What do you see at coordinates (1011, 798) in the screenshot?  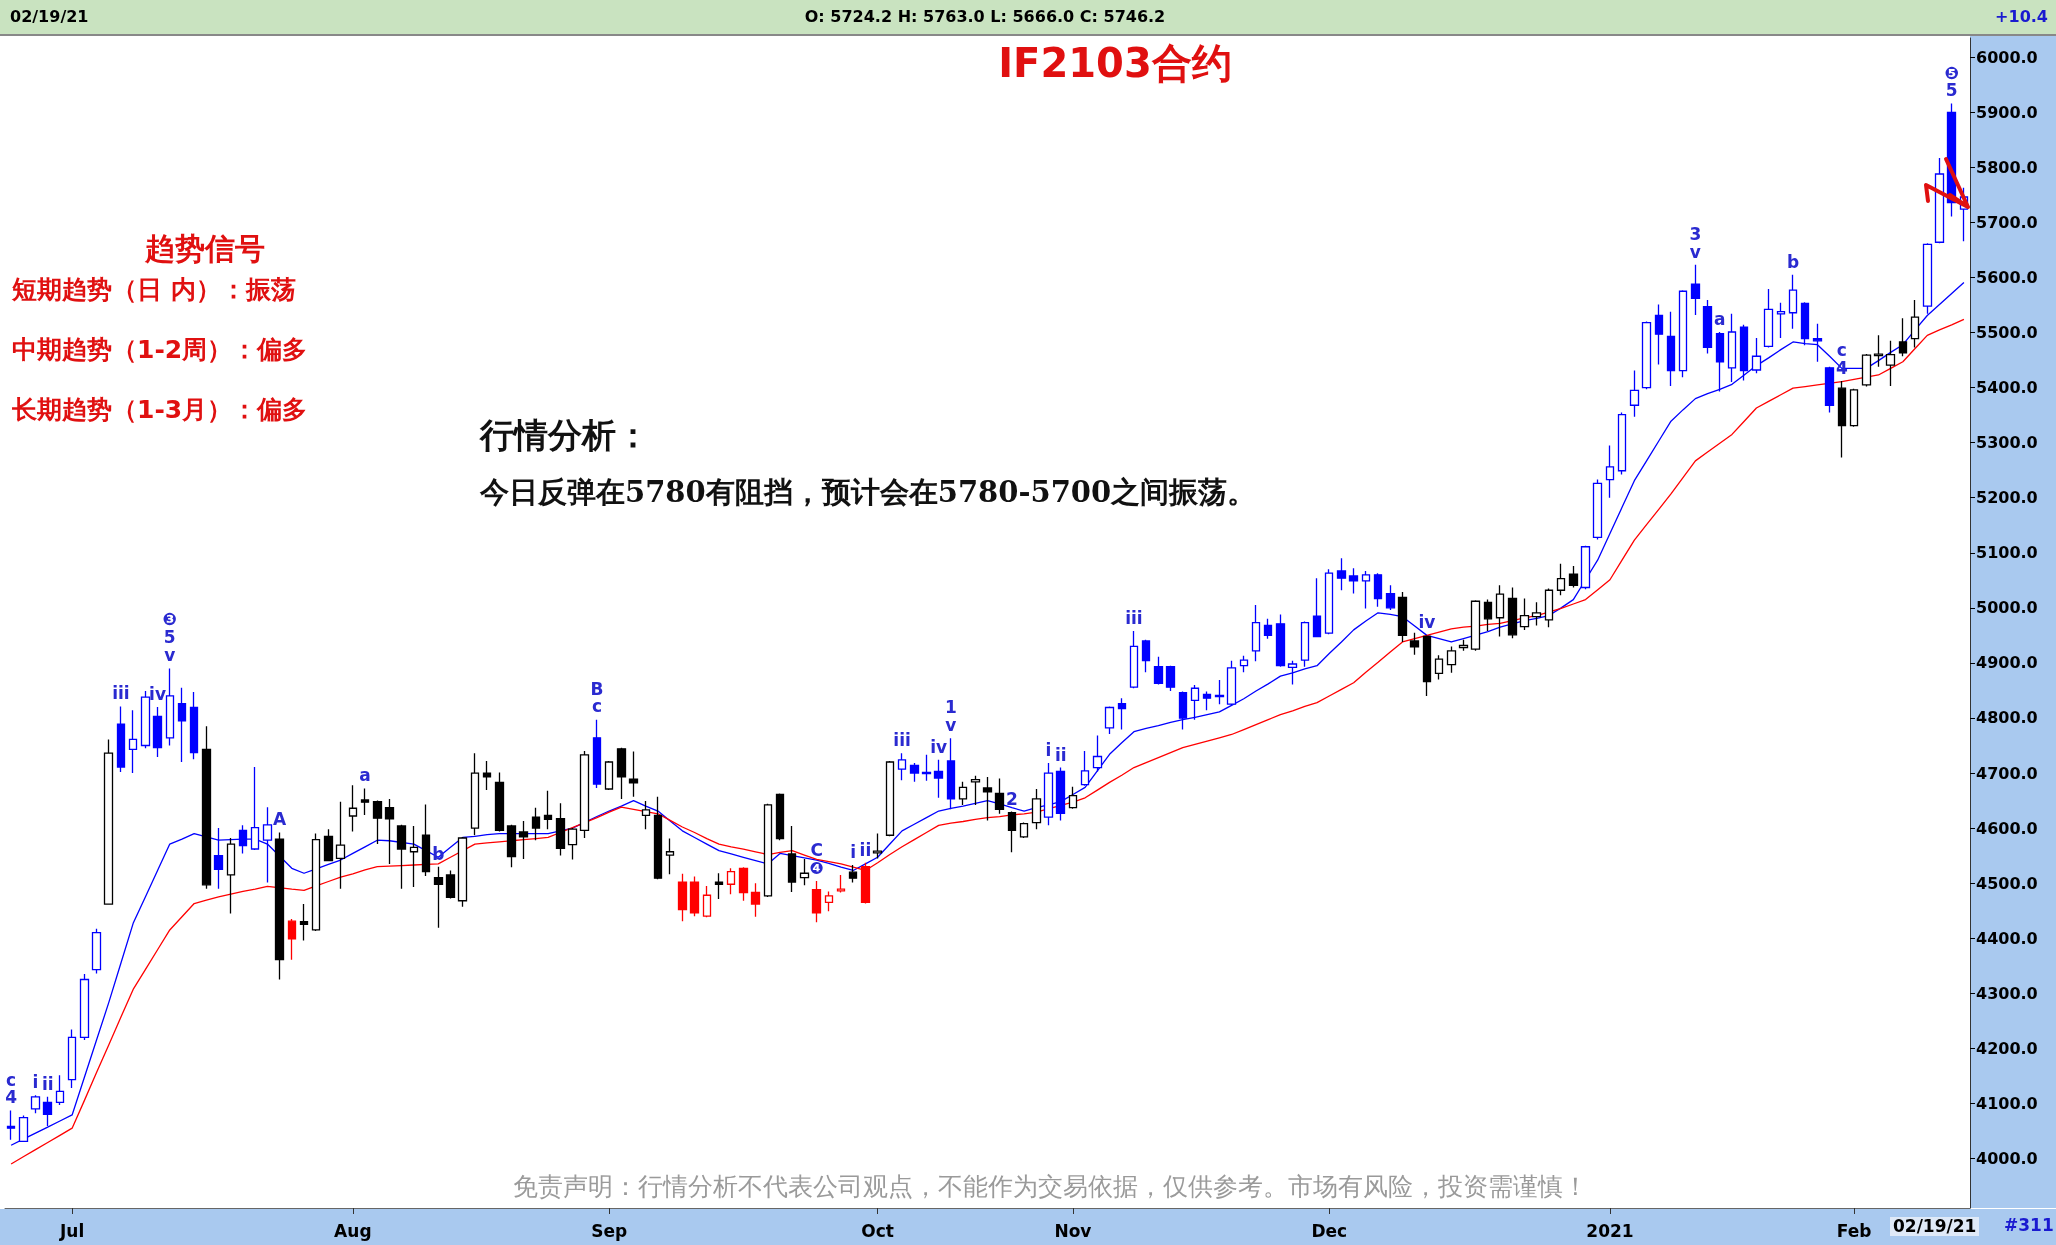 I see `text: 2` at bounding box center [1011, 798].